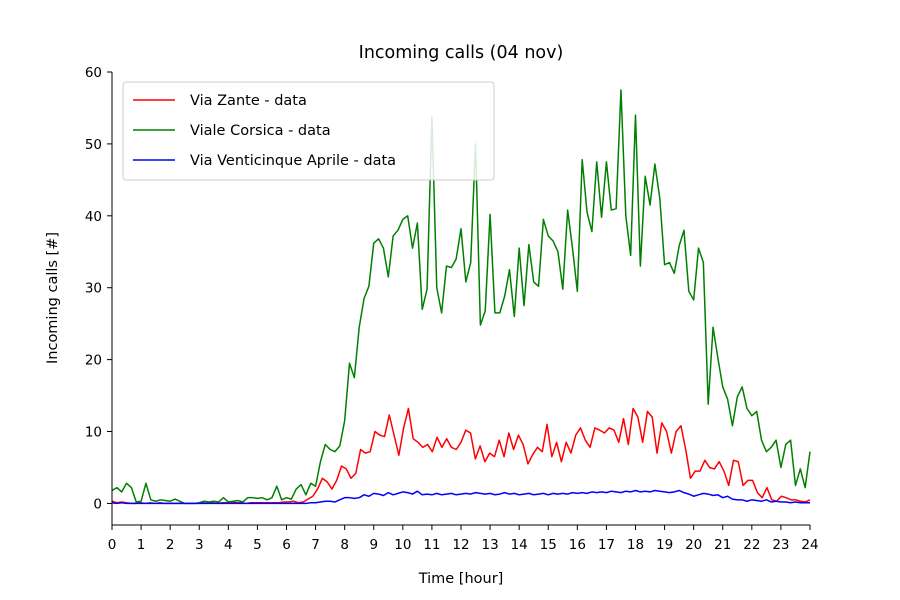 The image size is (900, 600). I want to click on x-tick-label: 18, so click(635, 545).